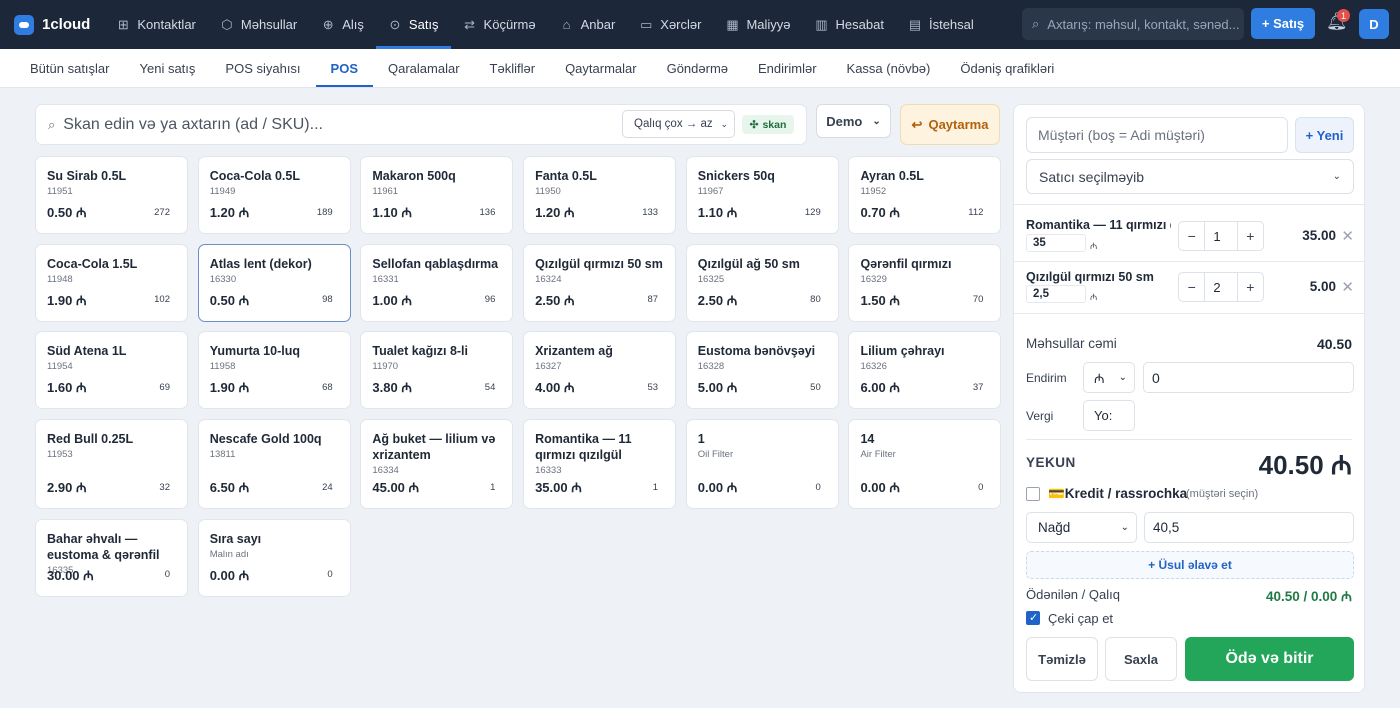  I want to click on product-price: 0.00 ₼, so click(229, 575).